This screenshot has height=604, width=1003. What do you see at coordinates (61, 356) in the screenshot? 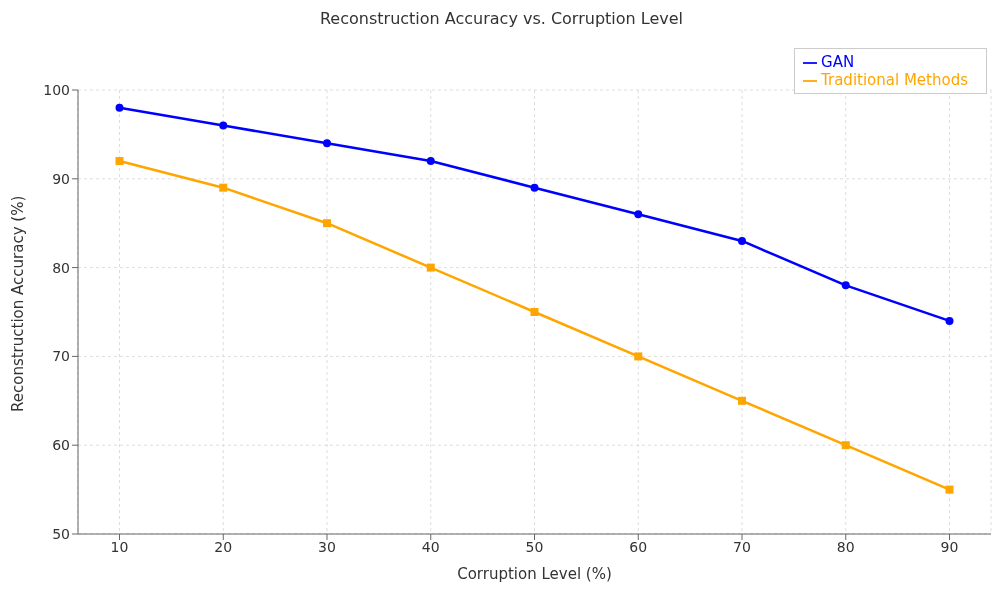
I see `y-tick-label: 70` at bounding box center [61, 356].